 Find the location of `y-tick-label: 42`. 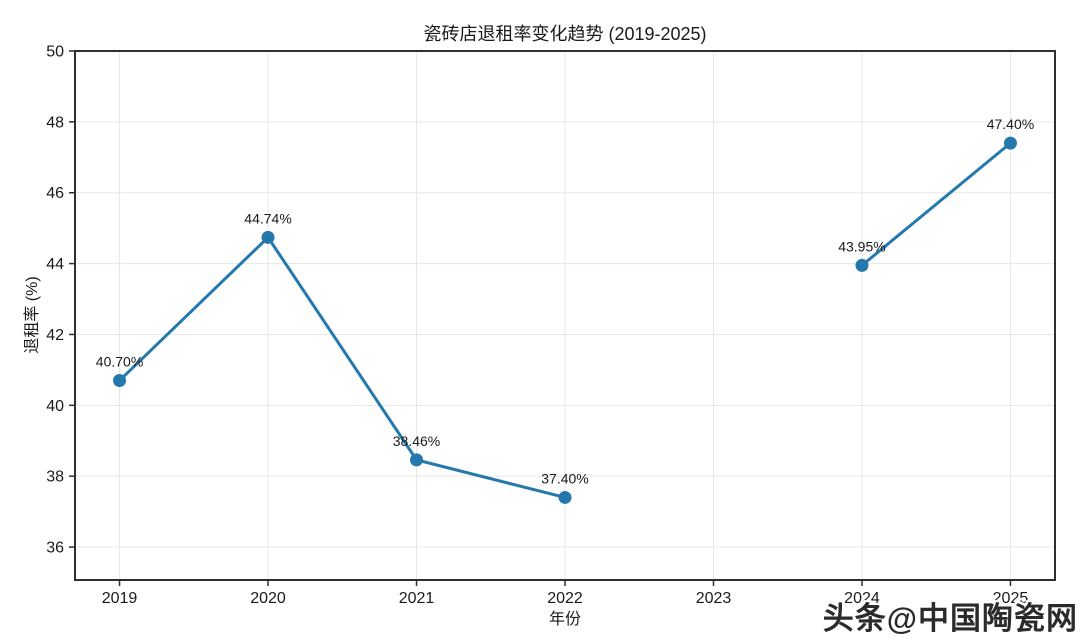

y-tick-label: 42 is located at coordinates (55, 335).